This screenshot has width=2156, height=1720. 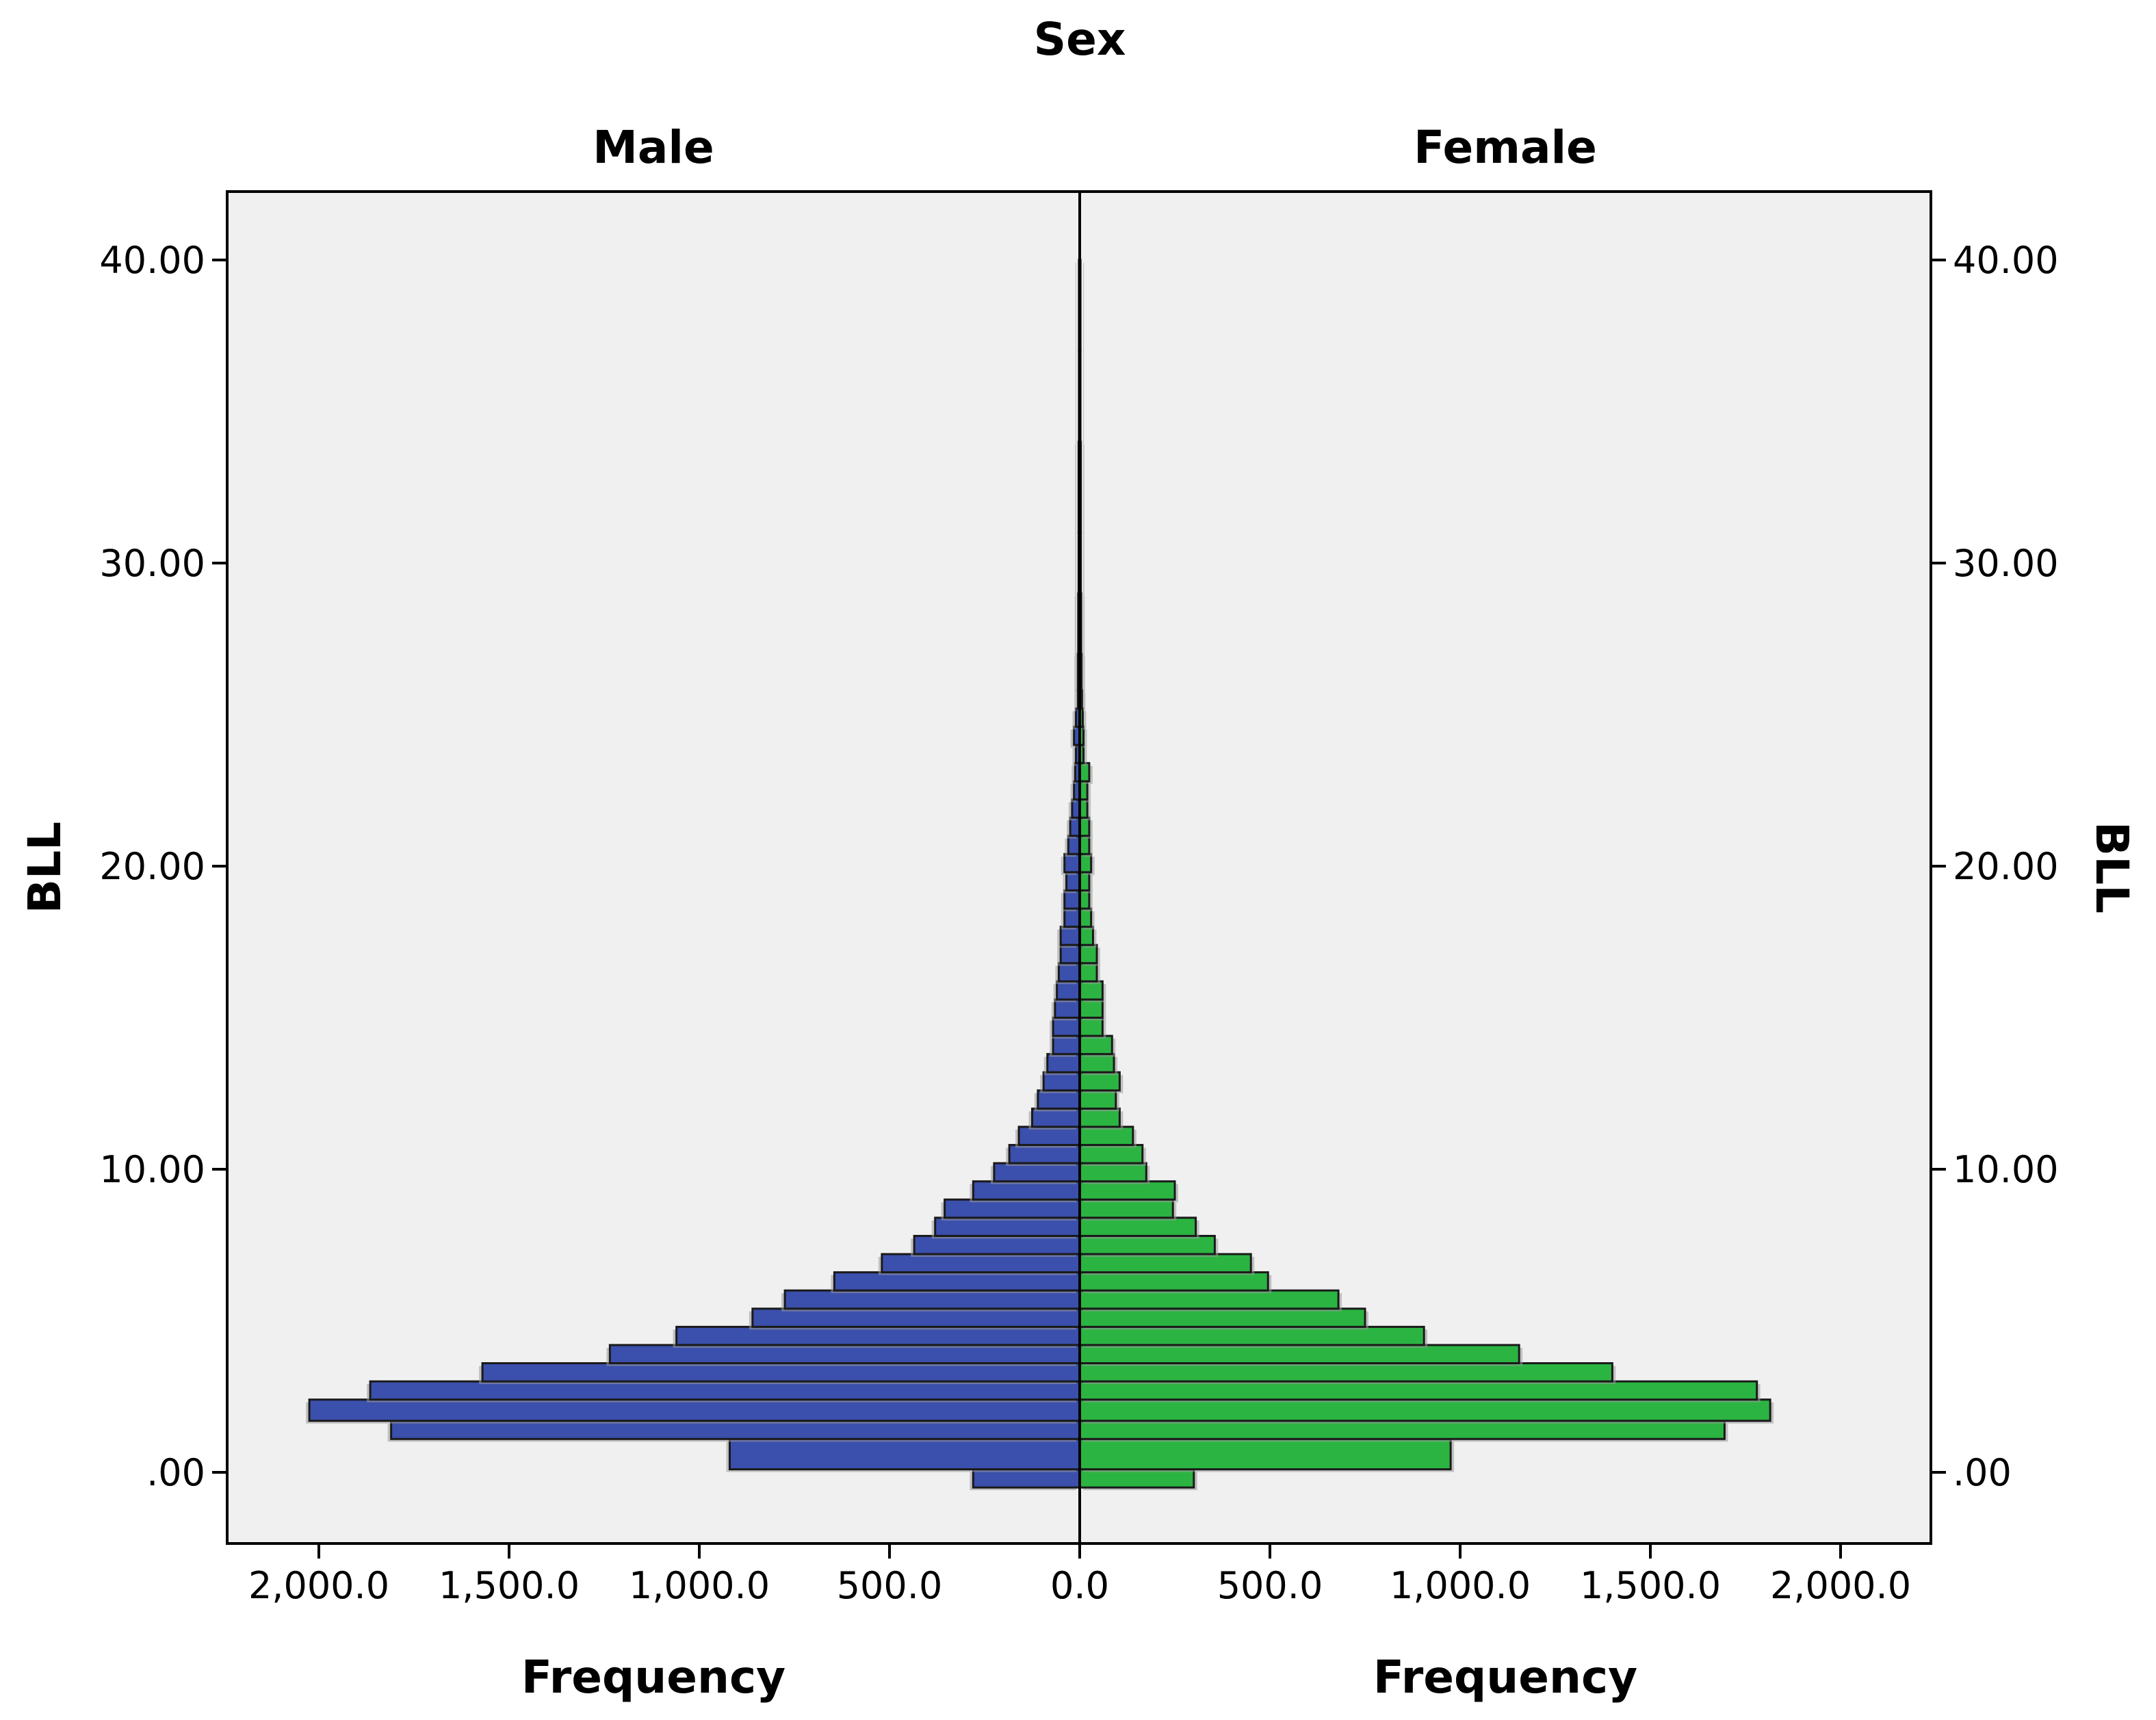 I want to click on x-tick-label-male: 0.0, so click(x=1079, y=1585).